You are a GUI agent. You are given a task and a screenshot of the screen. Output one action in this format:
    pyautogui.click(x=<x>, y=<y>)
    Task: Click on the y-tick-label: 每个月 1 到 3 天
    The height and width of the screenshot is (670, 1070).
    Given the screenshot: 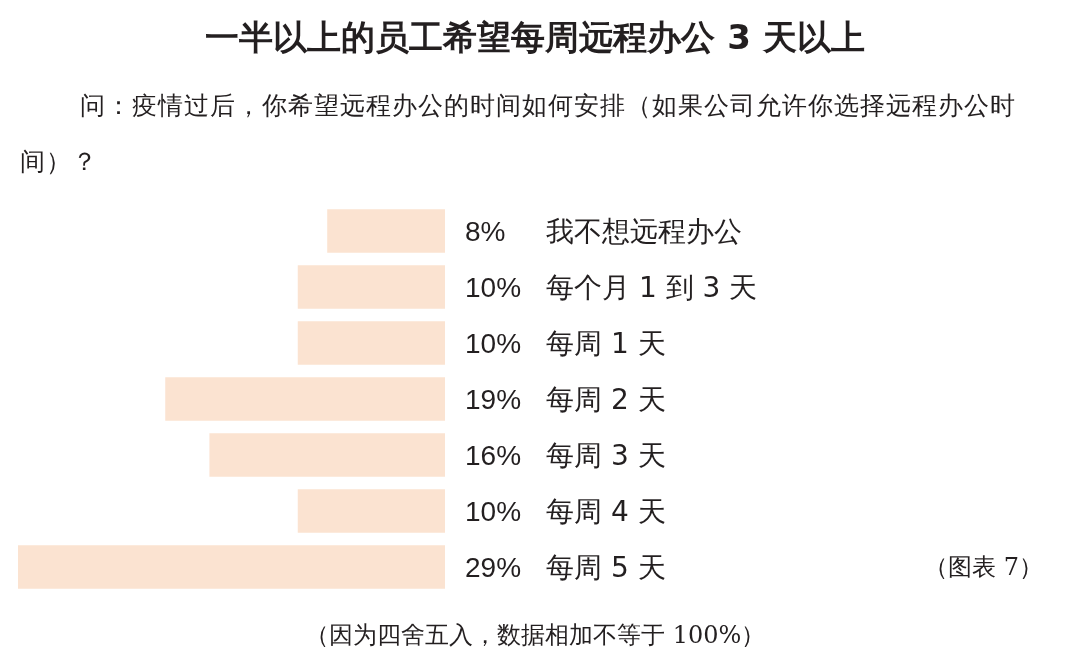 What is the action you would take?
    pyautogui.click(x=652, y=287)
    